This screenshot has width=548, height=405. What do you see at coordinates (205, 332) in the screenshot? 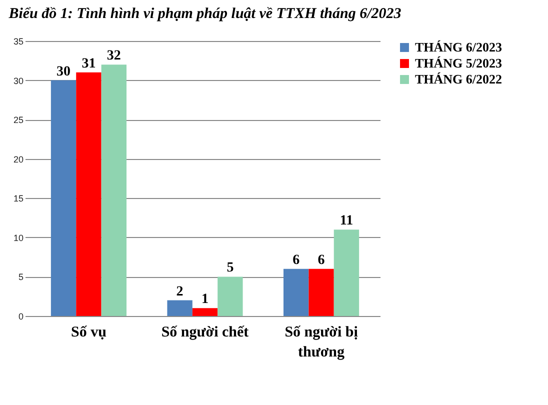
I see `x-tick-label: Số người chết` at bounding box center [205, 332].